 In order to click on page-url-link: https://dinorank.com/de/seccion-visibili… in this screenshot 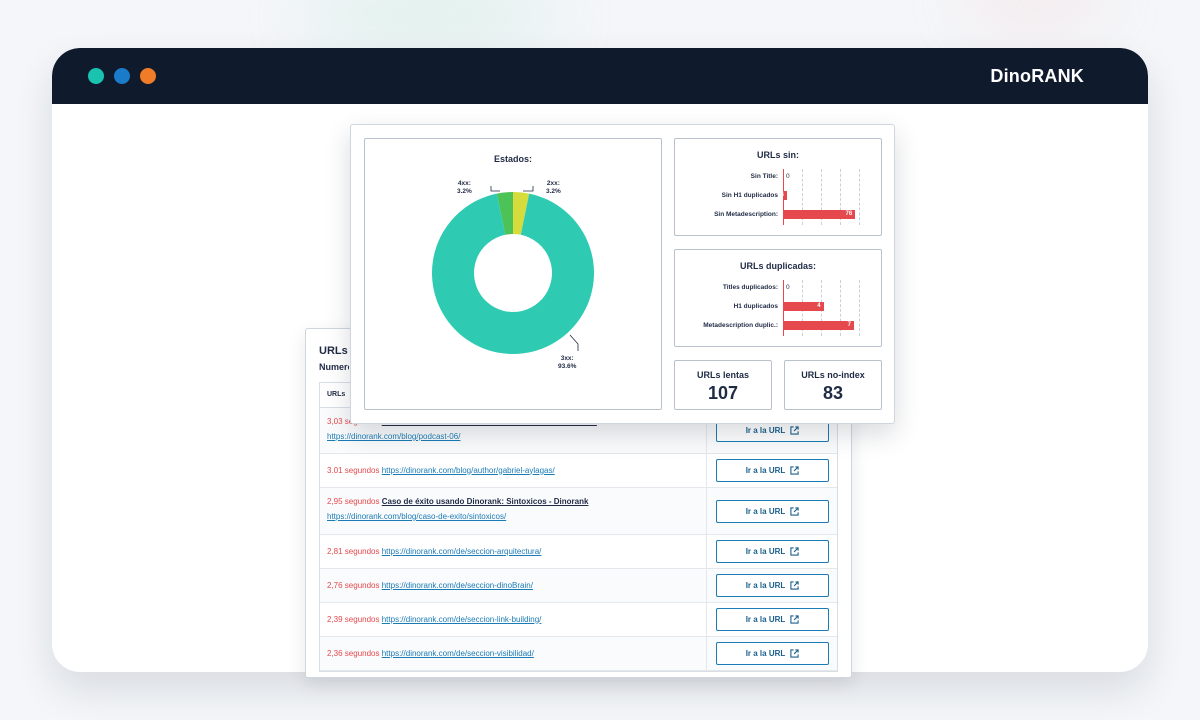, I will do `click(457, 653)`.